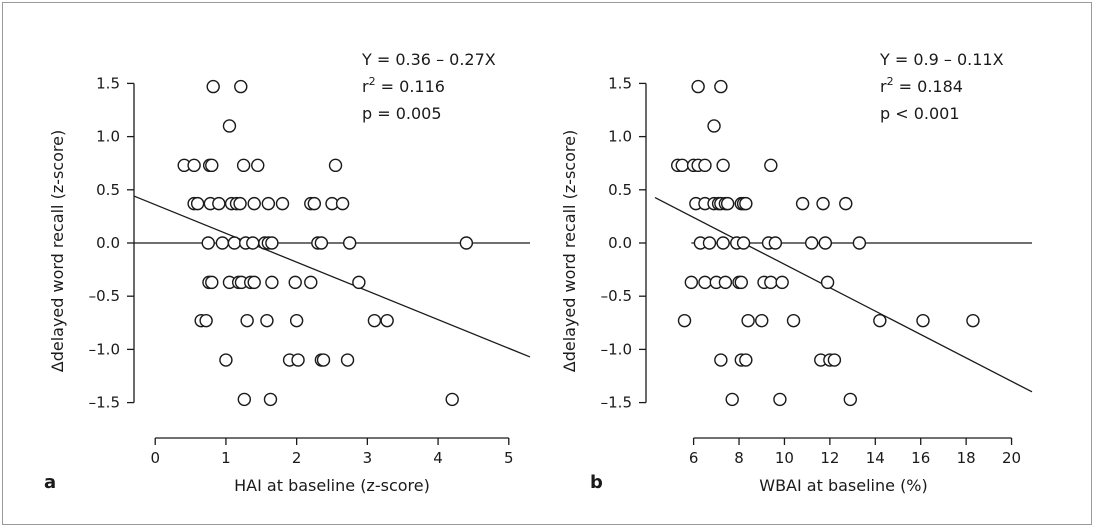 Image resolution: width=1096 pixels, height=529 pixels. What do you see at coordinates (332, 485) in the screenshot?
I see `x-axis-title: HAI at baseline (z-score)` at bounding box center [332, 485].